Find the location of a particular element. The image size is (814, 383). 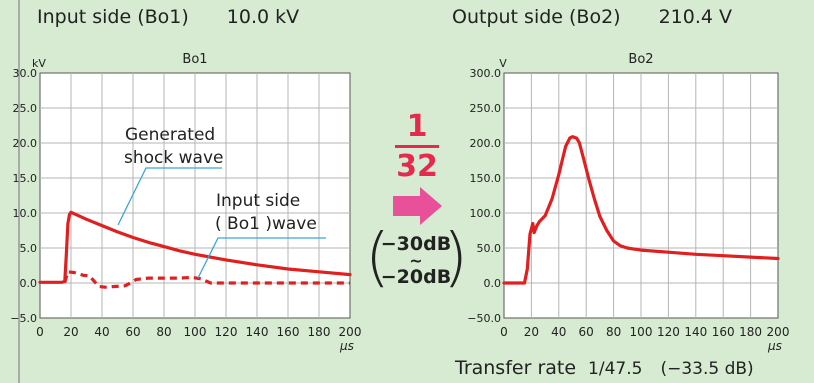

y-tick-label: 300.0 is located at coordinates (486, 73).